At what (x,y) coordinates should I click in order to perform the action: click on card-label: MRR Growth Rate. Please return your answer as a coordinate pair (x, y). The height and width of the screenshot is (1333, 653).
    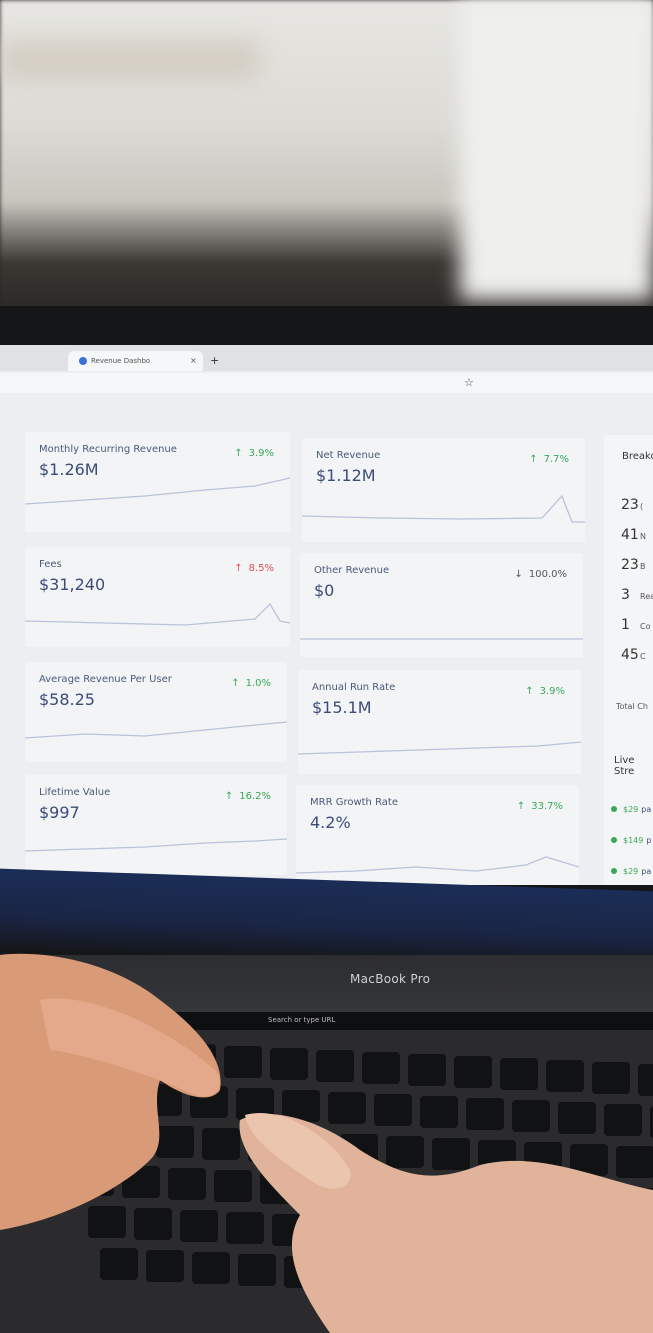
    Looking at the image, I should click on (354, 802).